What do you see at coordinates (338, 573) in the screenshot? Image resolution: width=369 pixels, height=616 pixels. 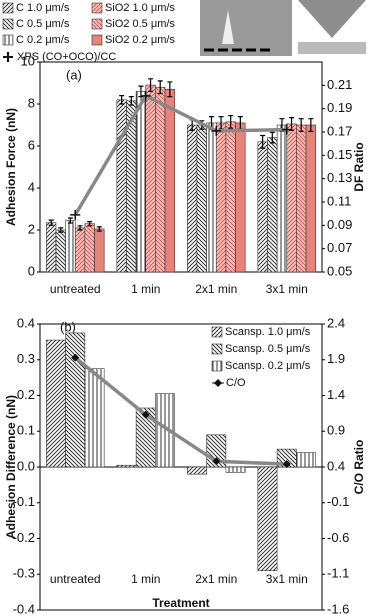 I see `y2-tick-label: -1.1` at bounding box center [338, 573].